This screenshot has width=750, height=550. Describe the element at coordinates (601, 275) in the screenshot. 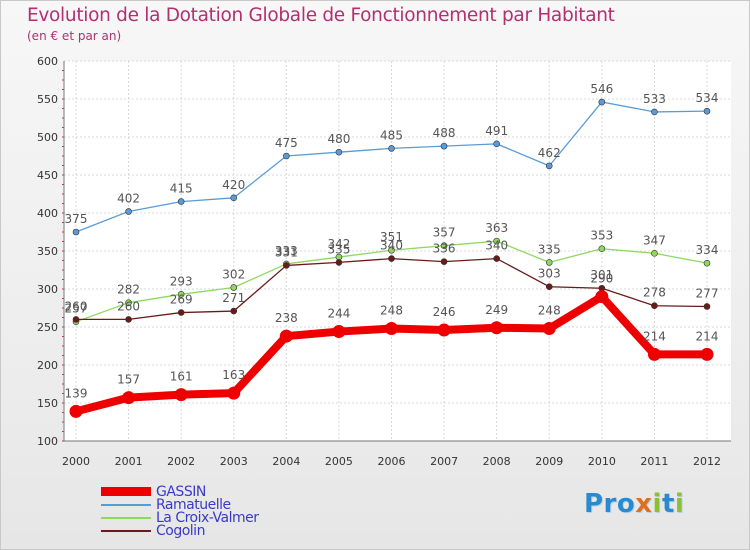

I see `data-label: 301` at that location.